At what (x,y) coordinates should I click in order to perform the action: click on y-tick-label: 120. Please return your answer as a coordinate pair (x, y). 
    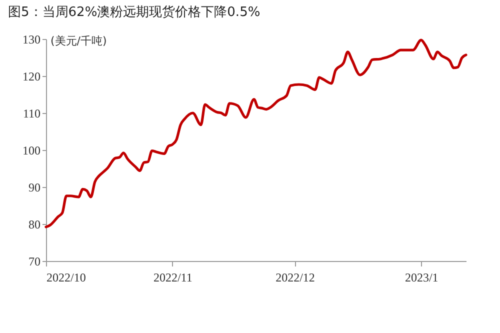
    Looking at the image, I should click on (31, 77).